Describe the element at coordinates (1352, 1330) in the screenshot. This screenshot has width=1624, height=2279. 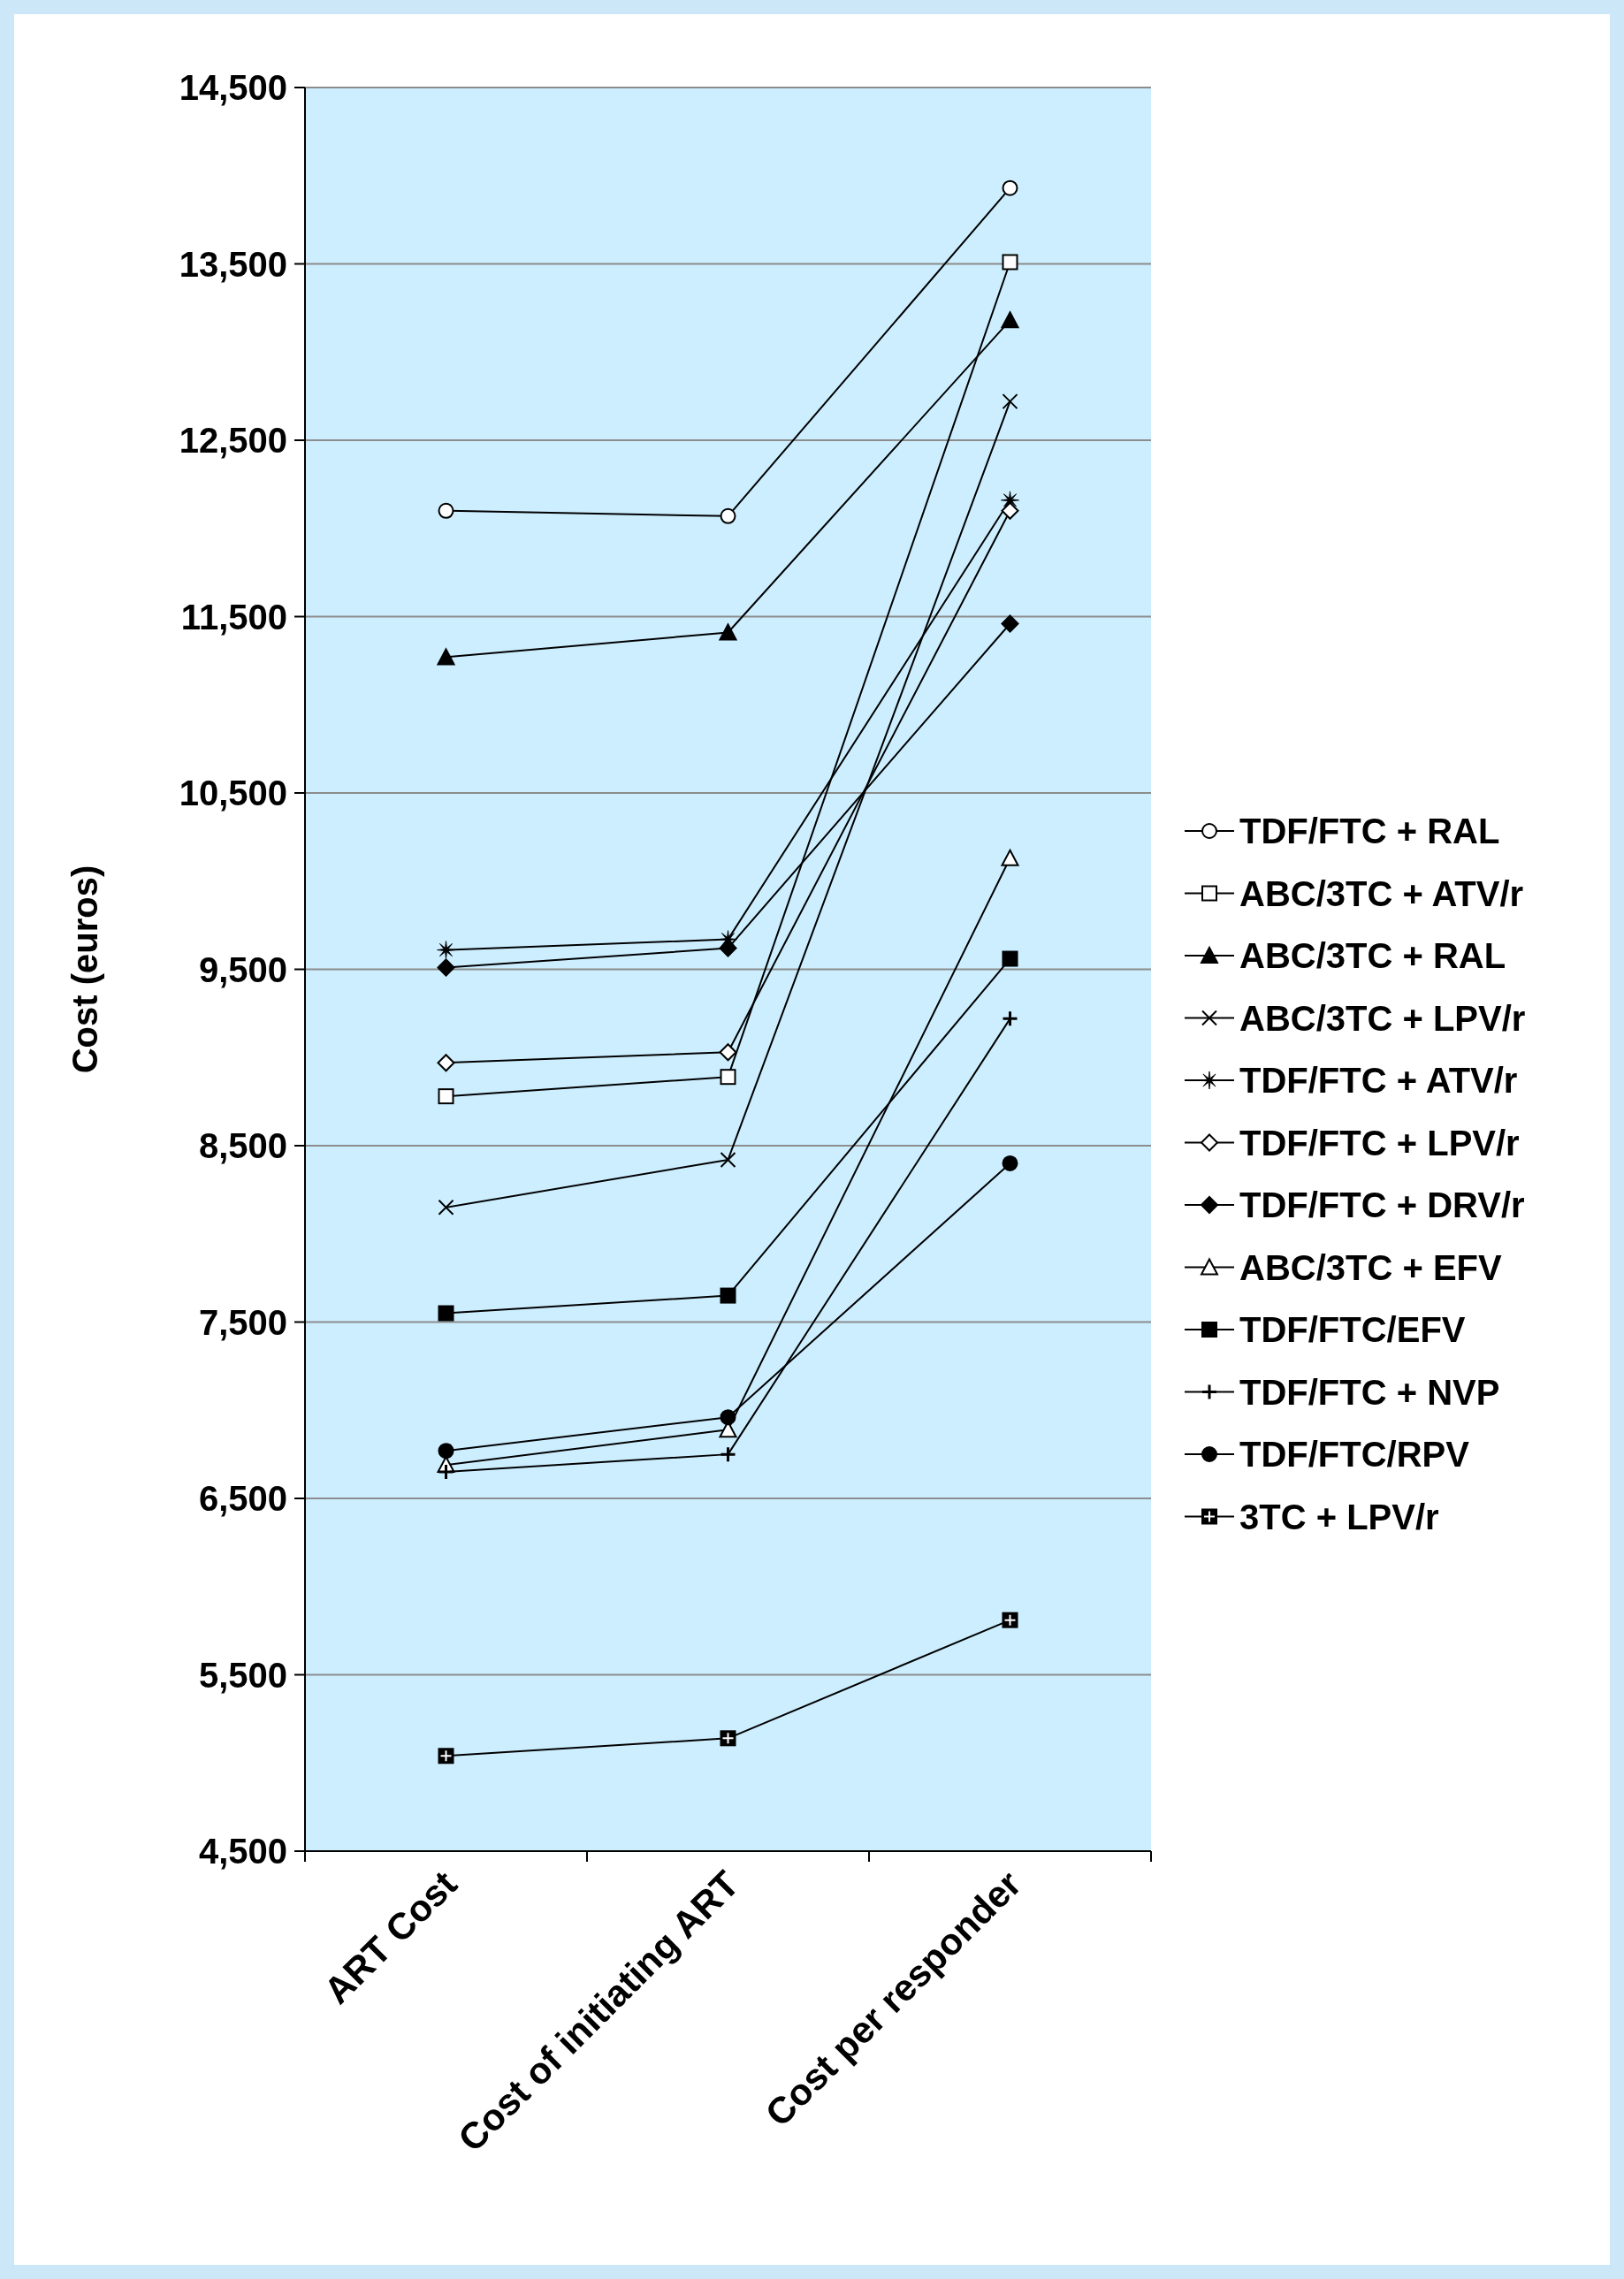
I see `legend-label: TDF/FTC/EFV` at that location.